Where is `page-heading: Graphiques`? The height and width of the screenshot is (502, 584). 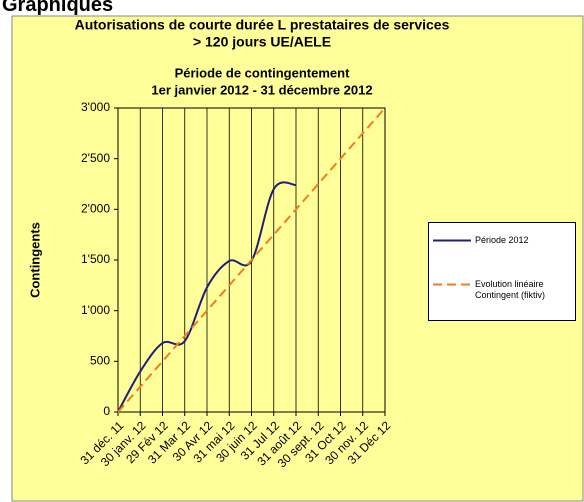 page-heading: Graphiques is located at coordinates (58, 8).